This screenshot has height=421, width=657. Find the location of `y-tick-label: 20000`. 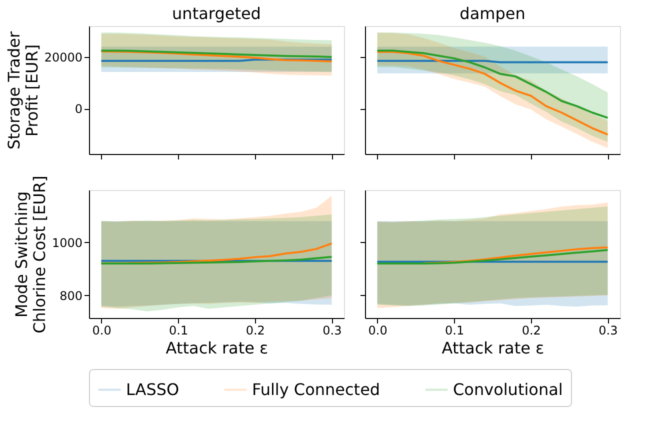

y-tick-label: 20000 is located at coordinates (63, 57).